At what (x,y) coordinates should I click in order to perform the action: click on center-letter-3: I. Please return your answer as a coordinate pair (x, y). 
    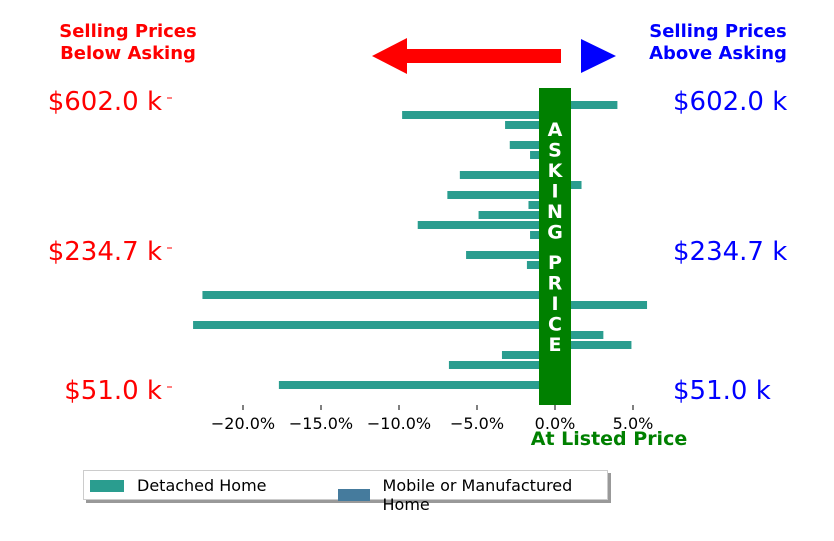
    Looking at the image, I should click on (554, 192).